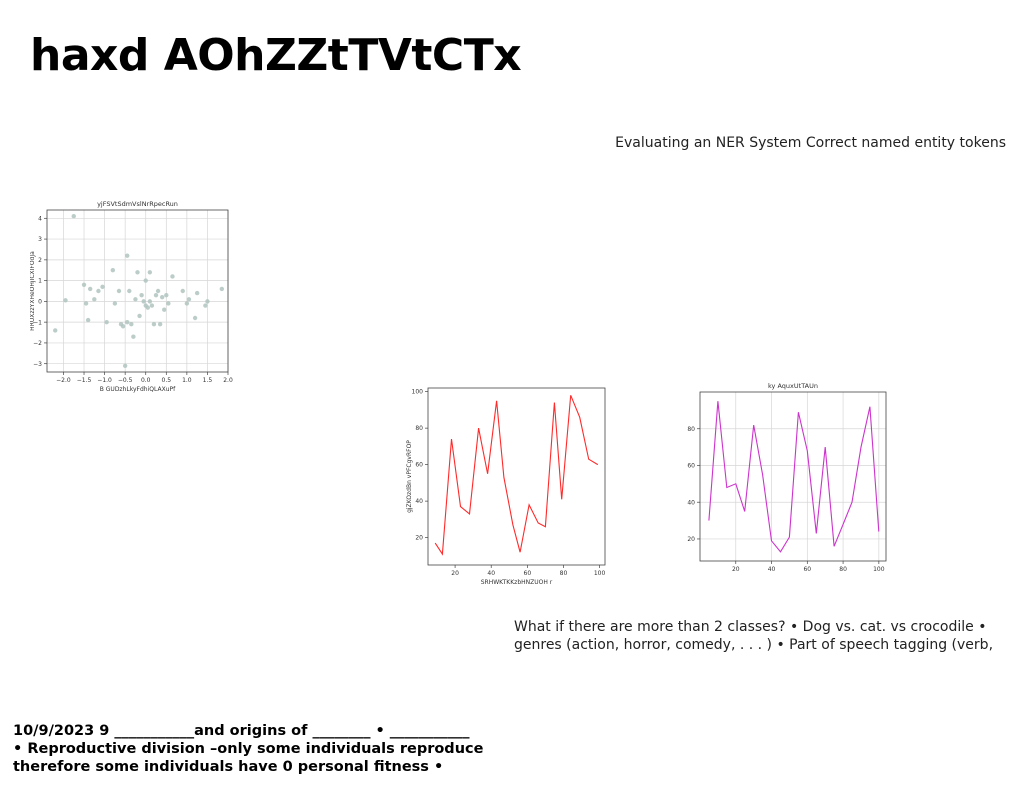  What do you see at coordinates (276, 55) in the screenshot?
I see `slide-title: haxd AOhZZtTVtCTx` at bounding box center [276, 55].